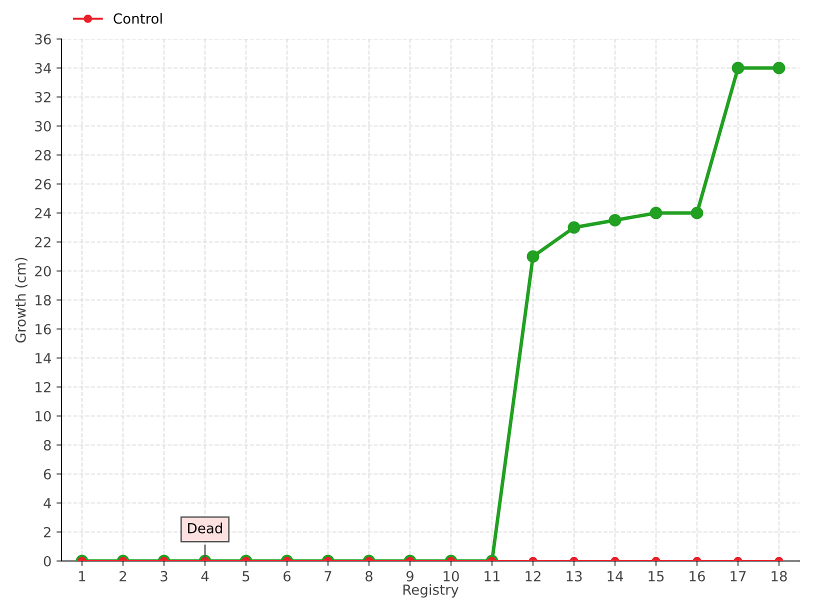 Image resolution: width=820 pixels, height=600 pixels. What do you see at coordinates (738, 576) in the screenshot?
I see `x-tick-label: 17` at bounding box center [738, 576].